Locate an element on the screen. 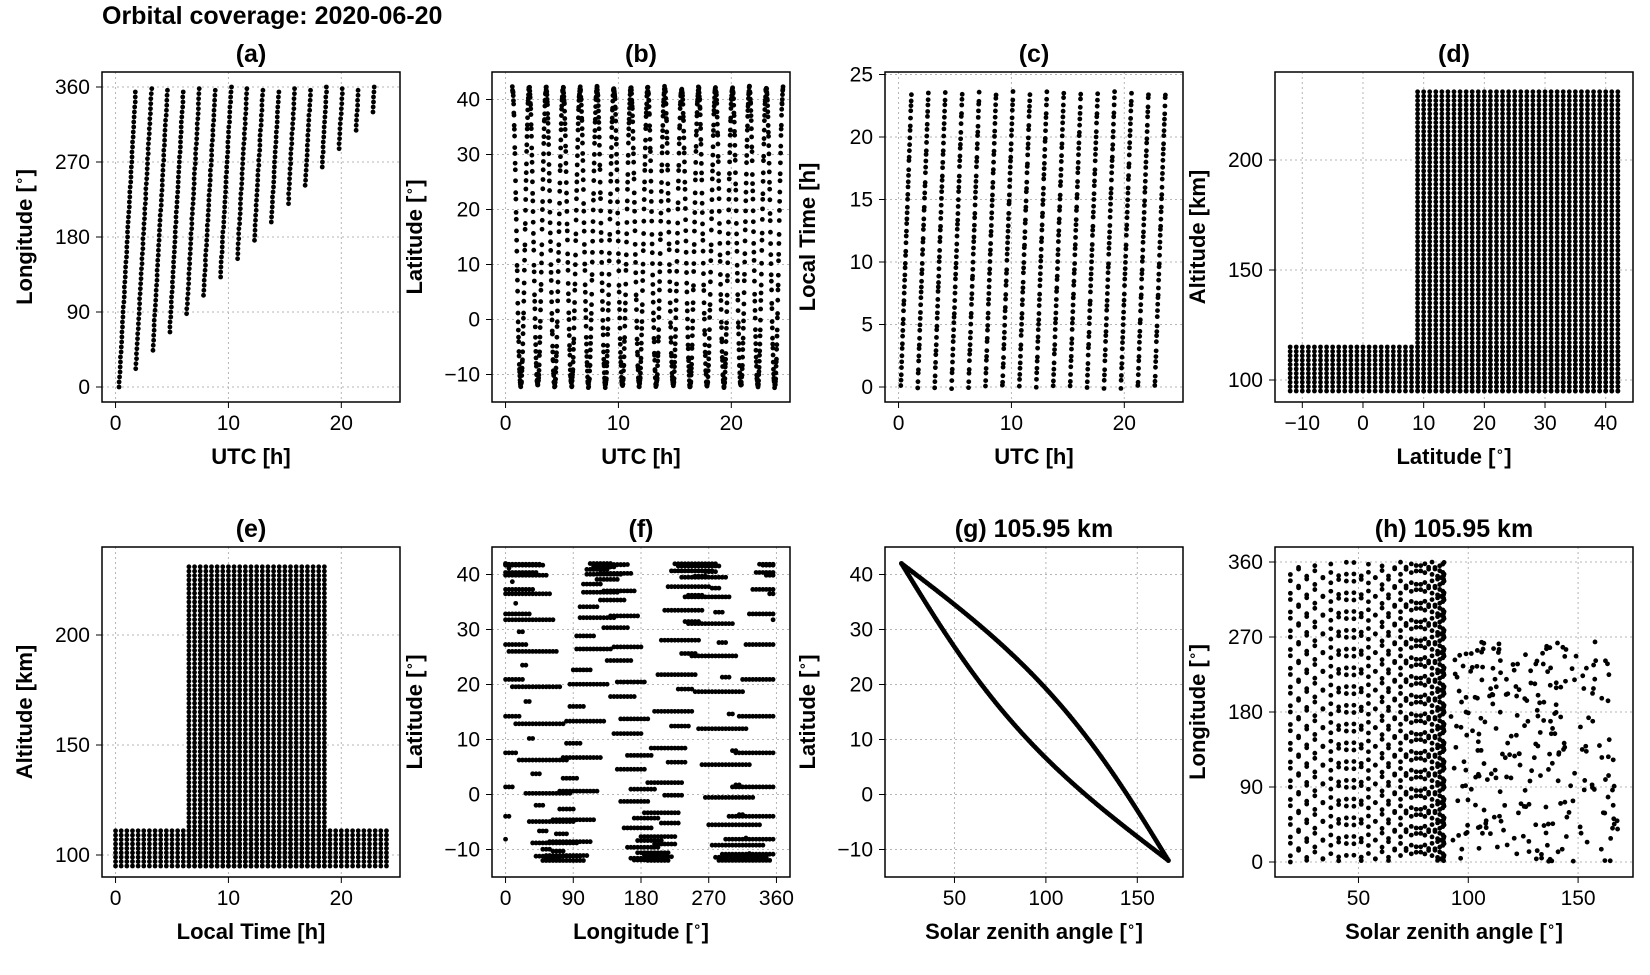  y-tick-label: 150 is located at coordinates (1245, 270).